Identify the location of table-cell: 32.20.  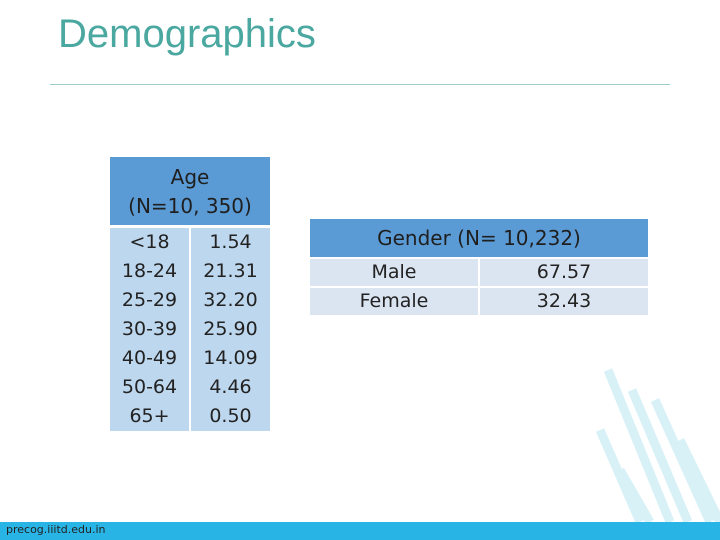
(230, 300).